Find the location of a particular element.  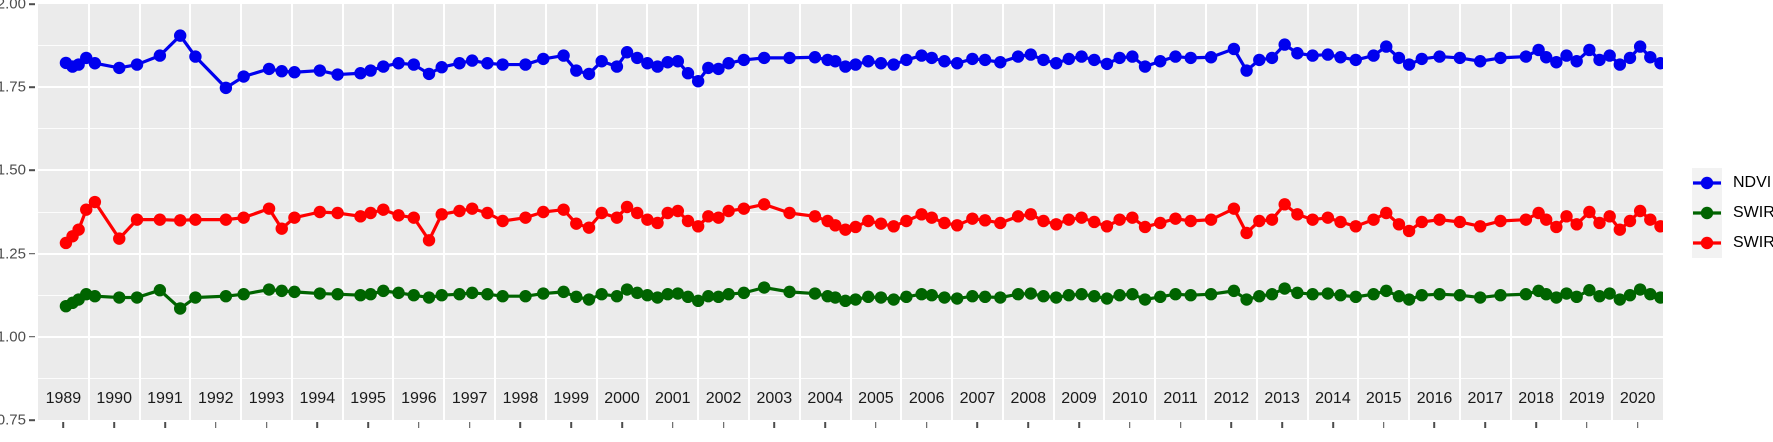

legend-item-swir2: SWIR2 is located at coordinates (1732, 213).